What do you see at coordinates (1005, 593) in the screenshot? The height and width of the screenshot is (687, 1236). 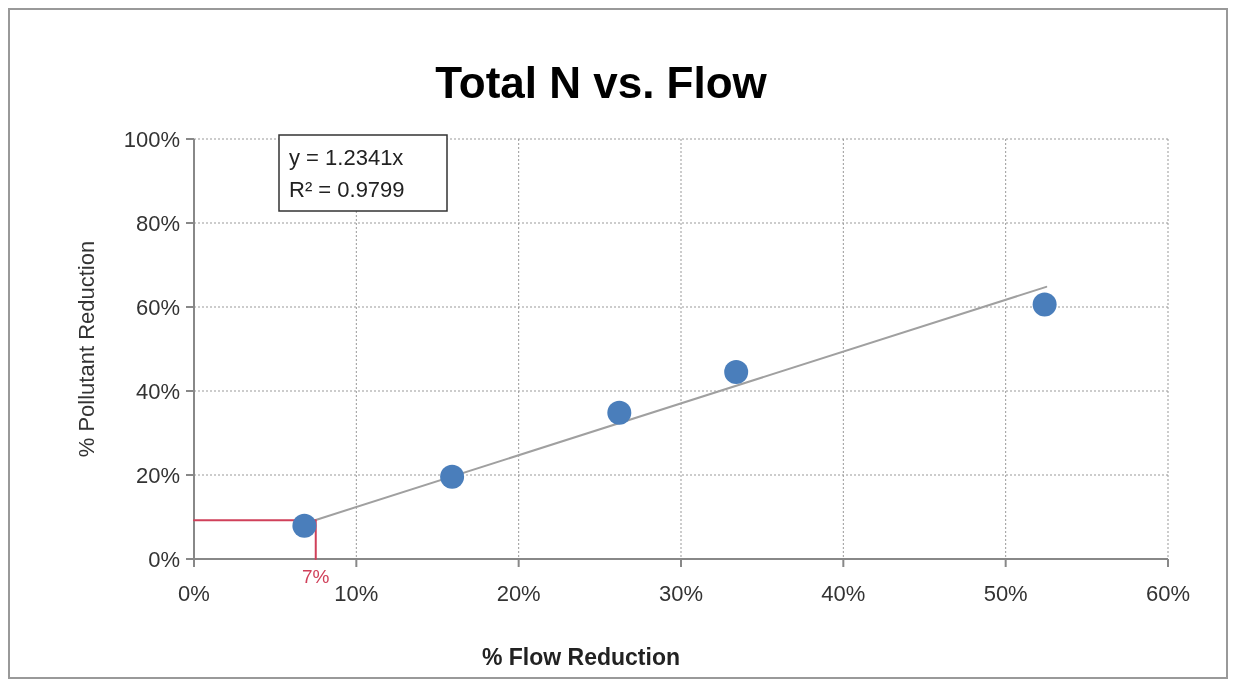 I see `x-tick-label: 50%` at bounding box center [1005, 593].